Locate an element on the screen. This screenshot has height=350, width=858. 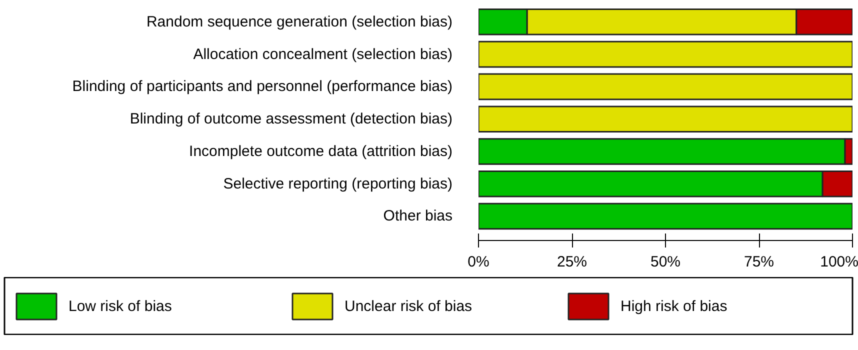
x-tick-label: 0% is located at coordinates (479, 262).